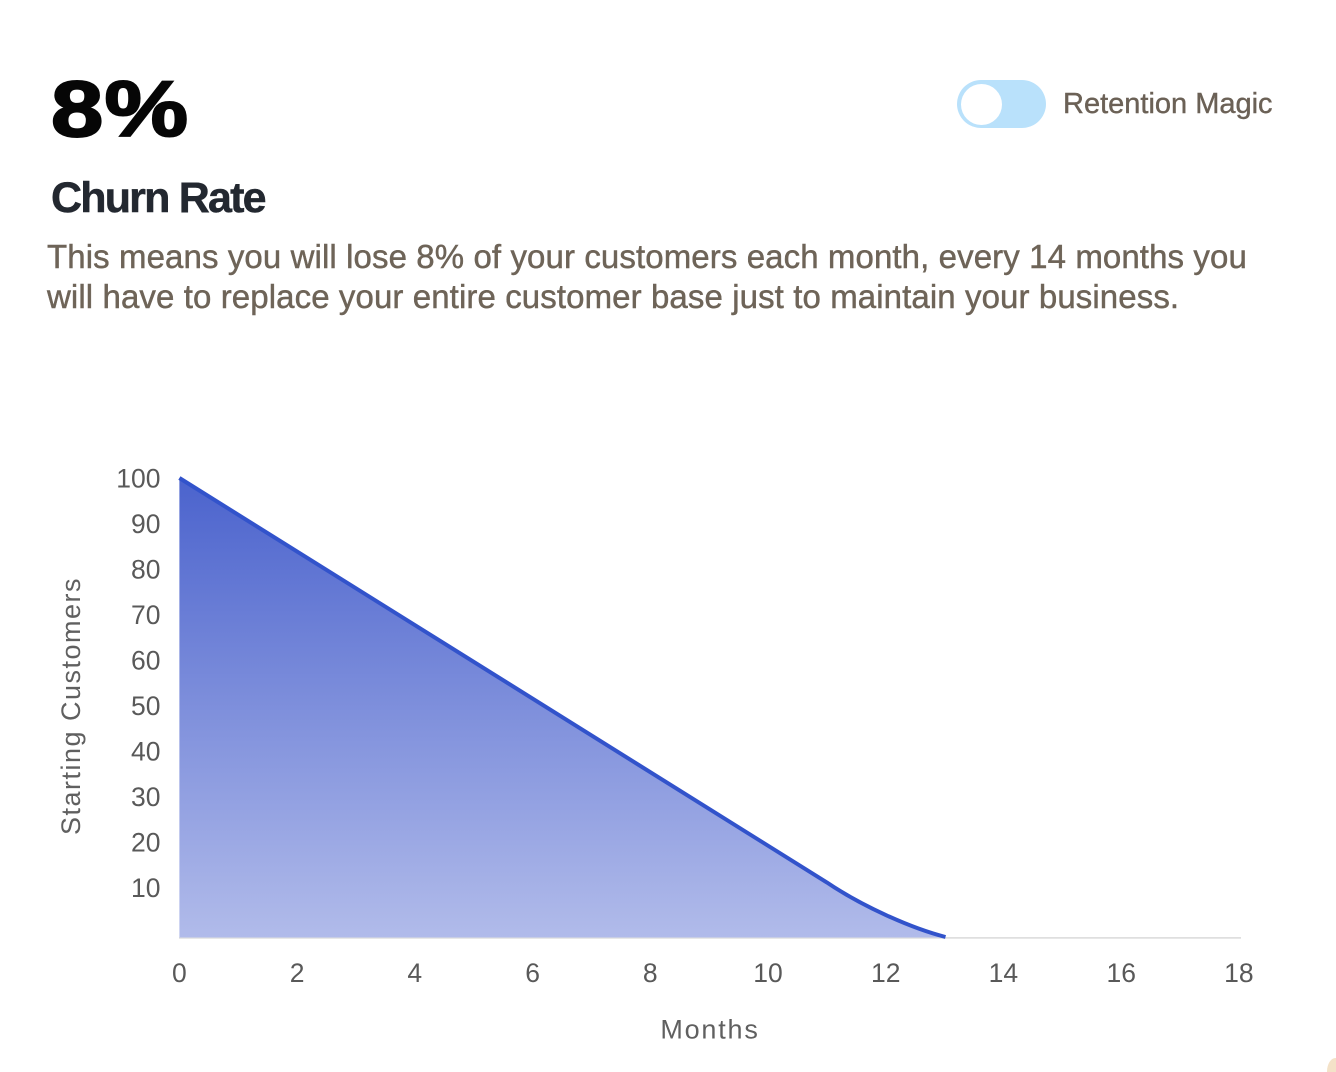 The width and height of the screenshot is (1336, 1072). What do you see at coordinates (145, 752) in the screenshot?
I see `svg-text: 40` at bounding box center [145, 752].